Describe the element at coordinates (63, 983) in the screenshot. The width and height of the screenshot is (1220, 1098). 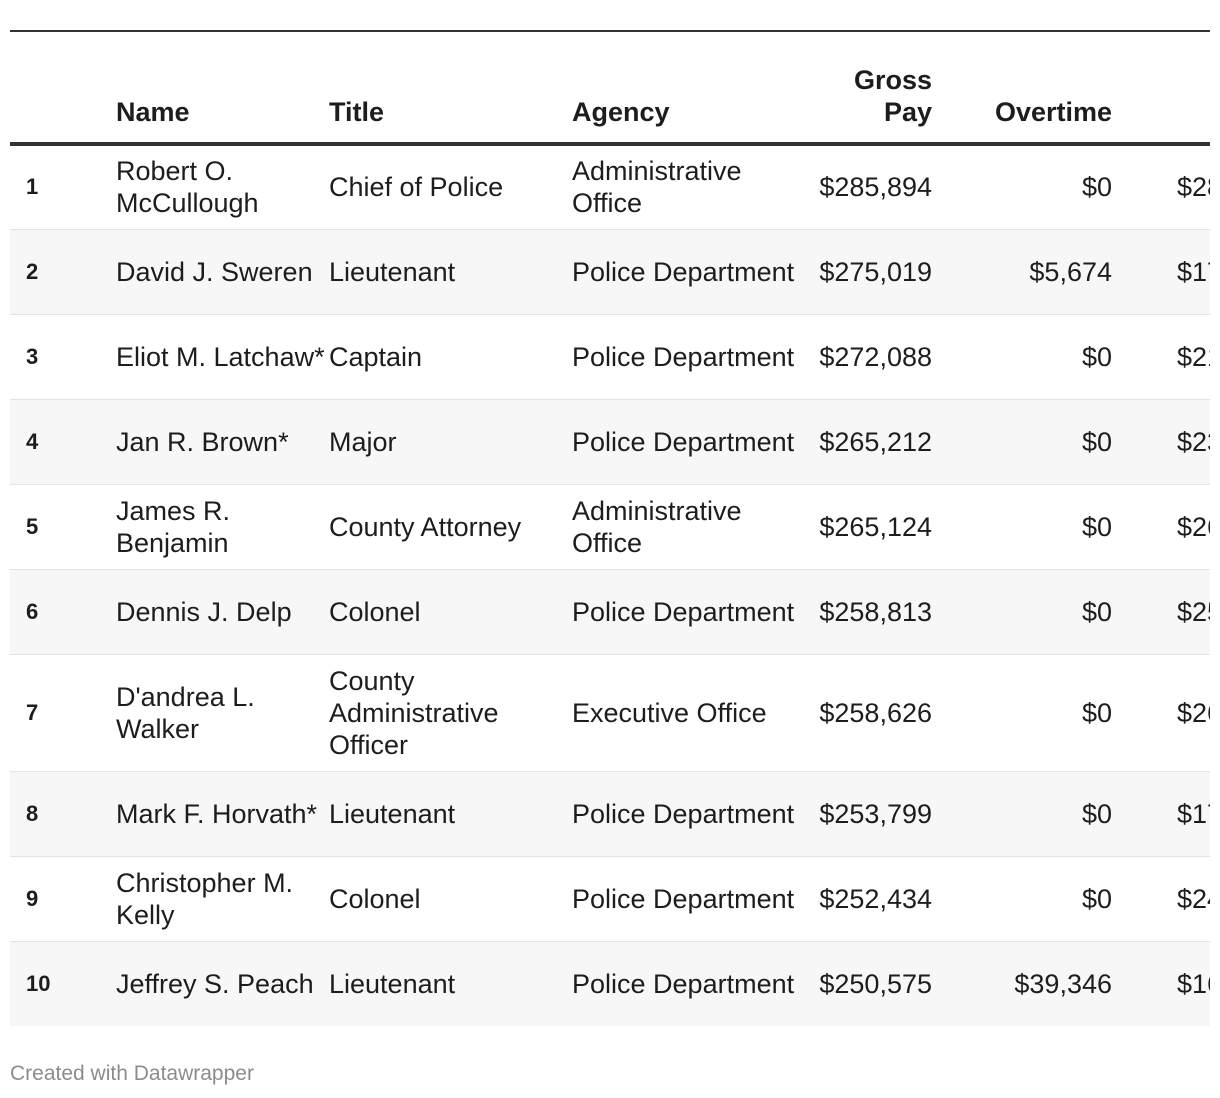
I see `cell-rank: 10` at that location.